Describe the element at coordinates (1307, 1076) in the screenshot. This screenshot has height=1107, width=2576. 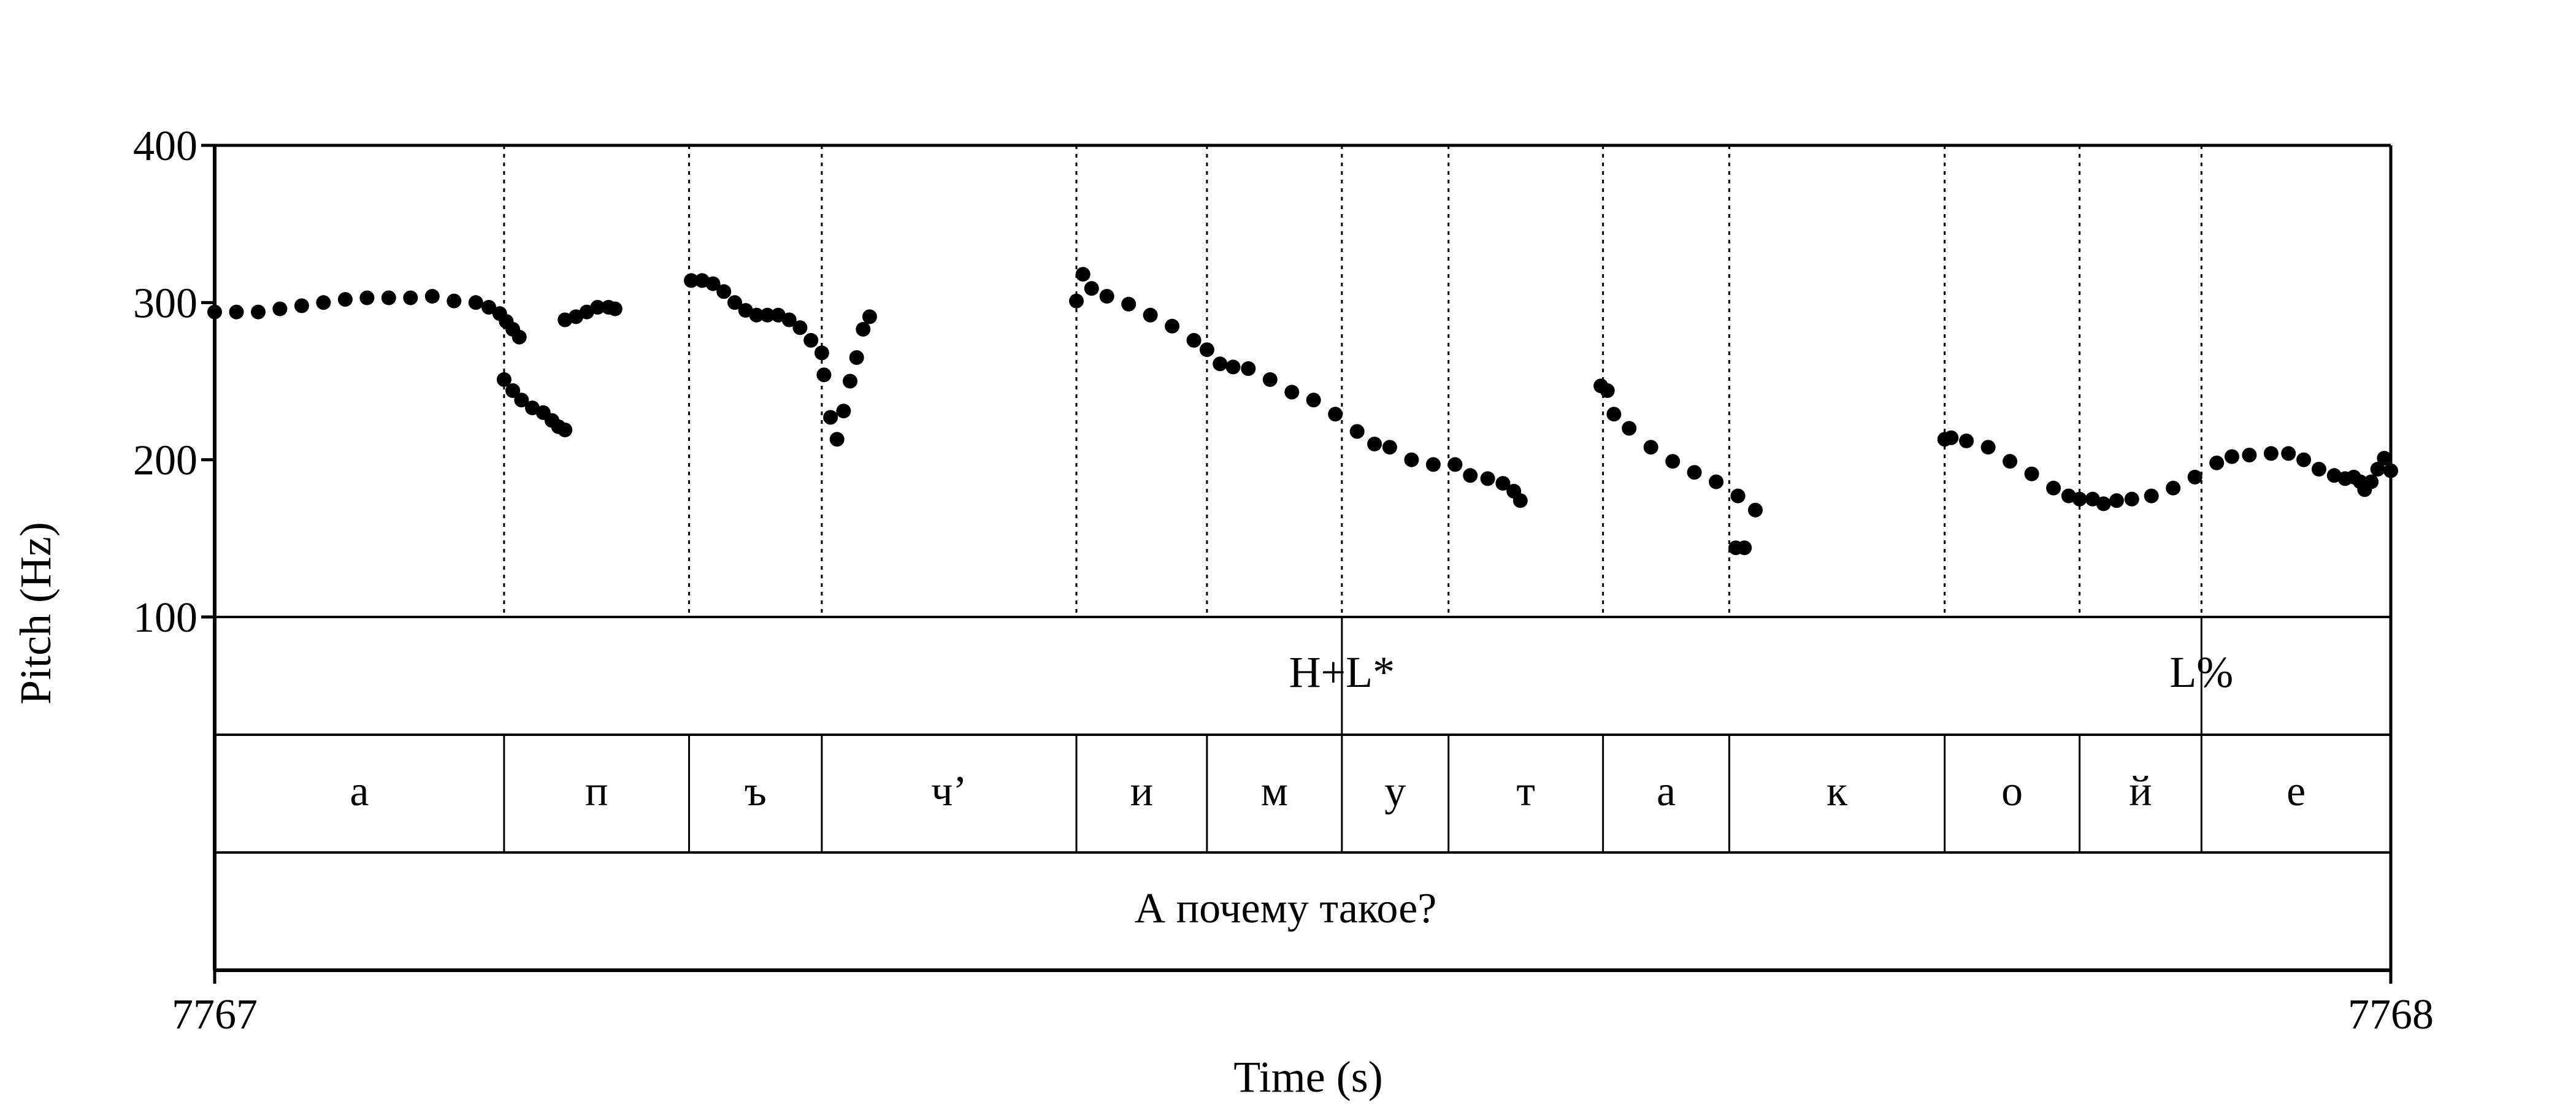
I see `x-axis-label: Time (s)` at that location.